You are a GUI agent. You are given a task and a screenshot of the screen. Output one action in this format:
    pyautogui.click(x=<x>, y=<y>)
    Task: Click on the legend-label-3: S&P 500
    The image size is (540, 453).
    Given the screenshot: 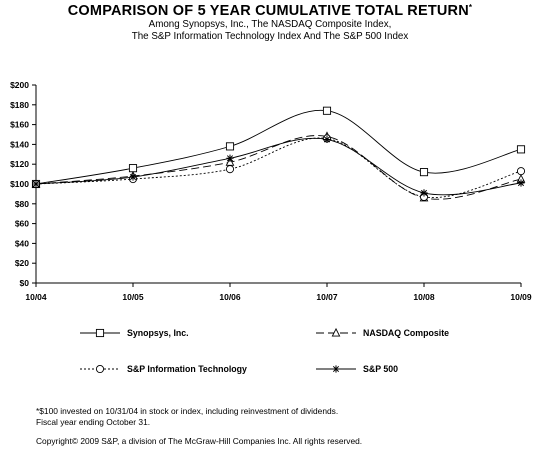 What is the action you would take?
    pyautogui.click(x=380, y=369)
    